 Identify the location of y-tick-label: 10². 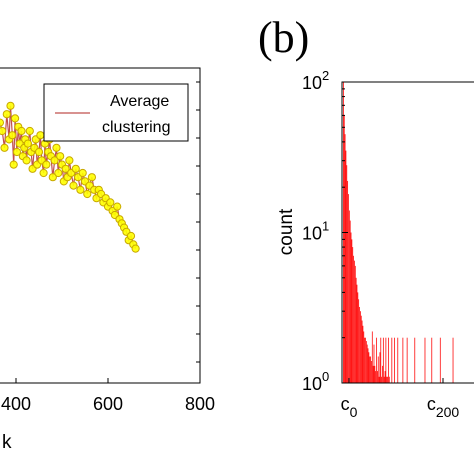
(315, 80).